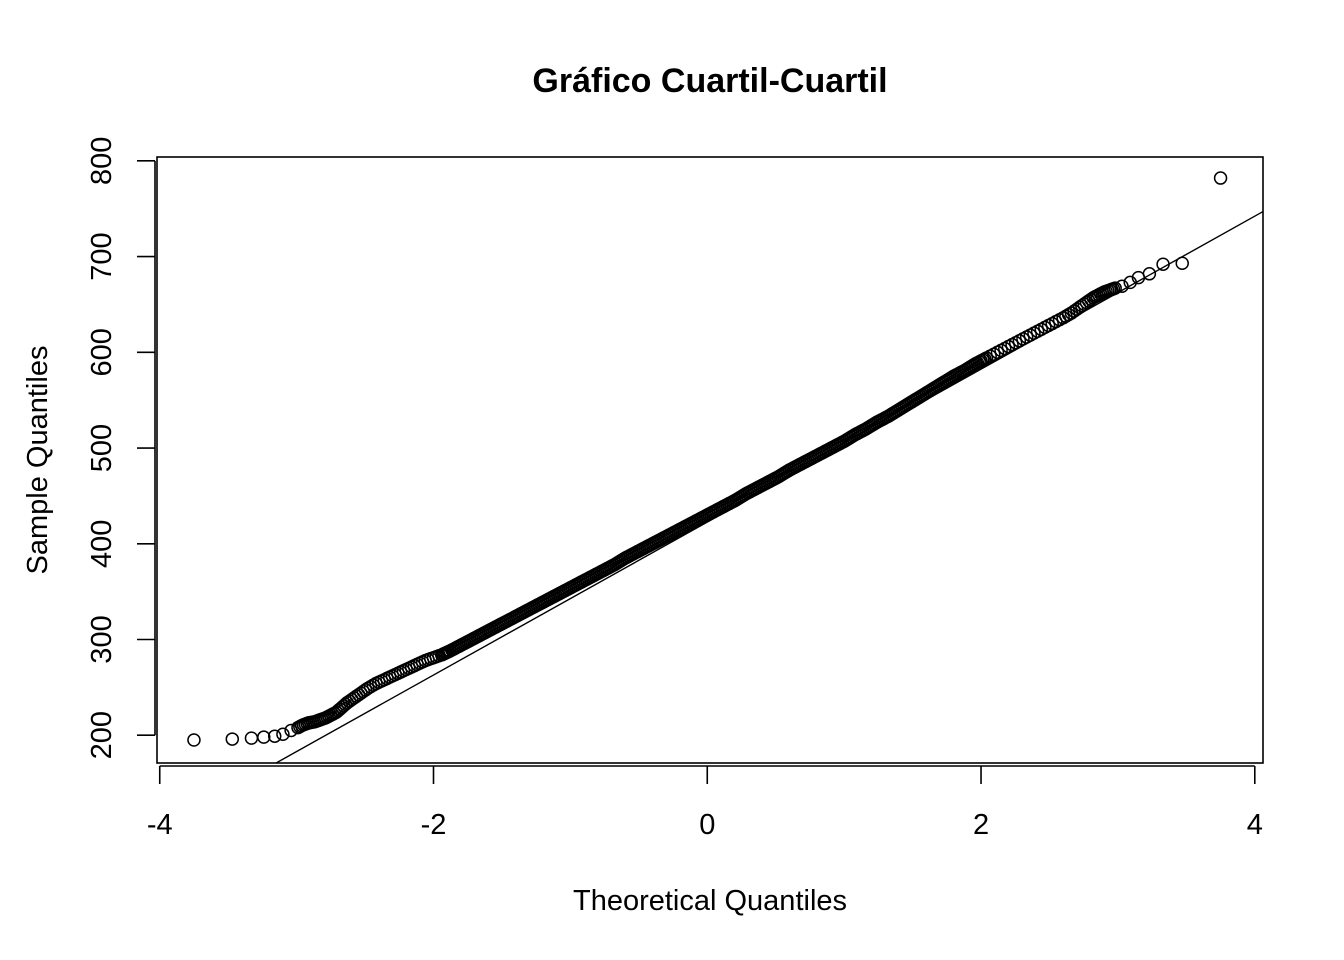 The image size is (1344, 960). I want to click on y-tick-label: 300, so click(102, 639).